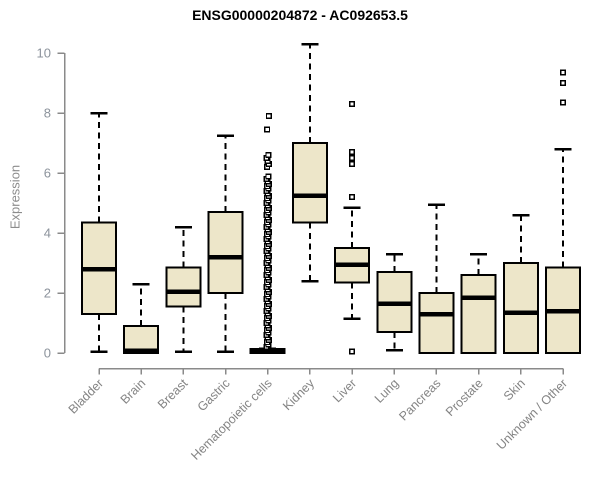 The width and height of the screenshot is (600, 500). Describe the element at coordinates (514, 389) in the screenshot. I see `x-category-label: Skin` at that location.